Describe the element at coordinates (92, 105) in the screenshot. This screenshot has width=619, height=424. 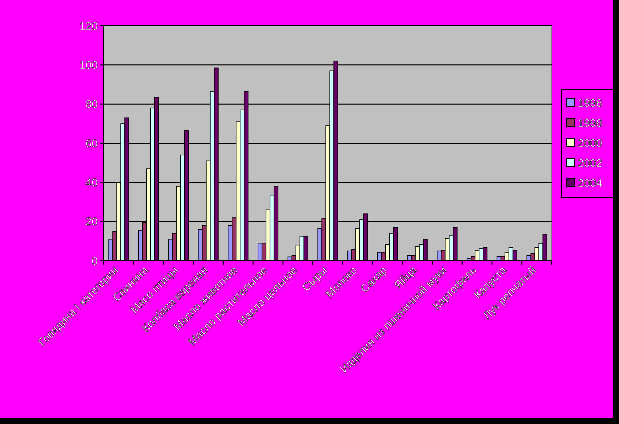
I see `y-tick-label: 80` at that location.